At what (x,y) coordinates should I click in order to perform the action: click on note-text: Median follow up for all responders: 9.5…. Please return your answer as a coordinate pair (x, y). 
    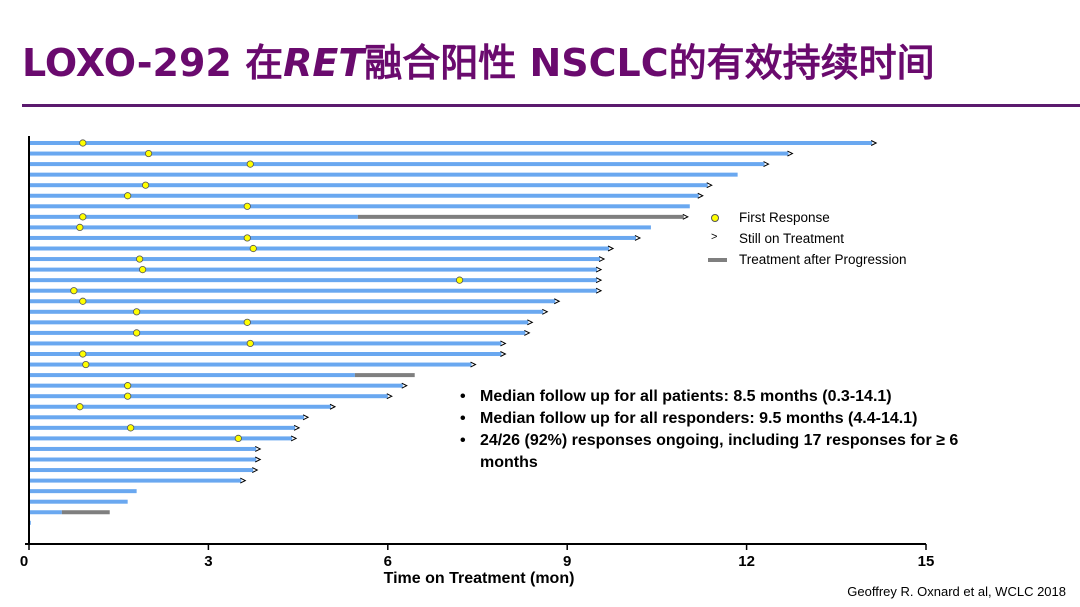
    Looking at the image, I should click on (699, 418).